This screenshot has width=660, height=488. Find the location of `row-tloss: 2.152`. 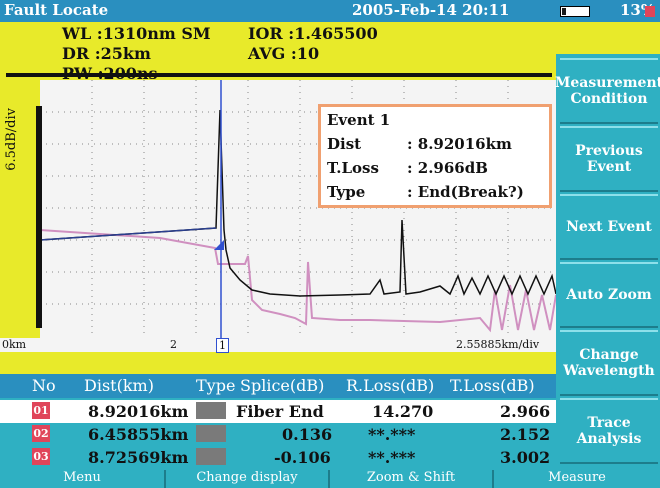

row-tloss: 2.152 is located at coordinates (525, 434).